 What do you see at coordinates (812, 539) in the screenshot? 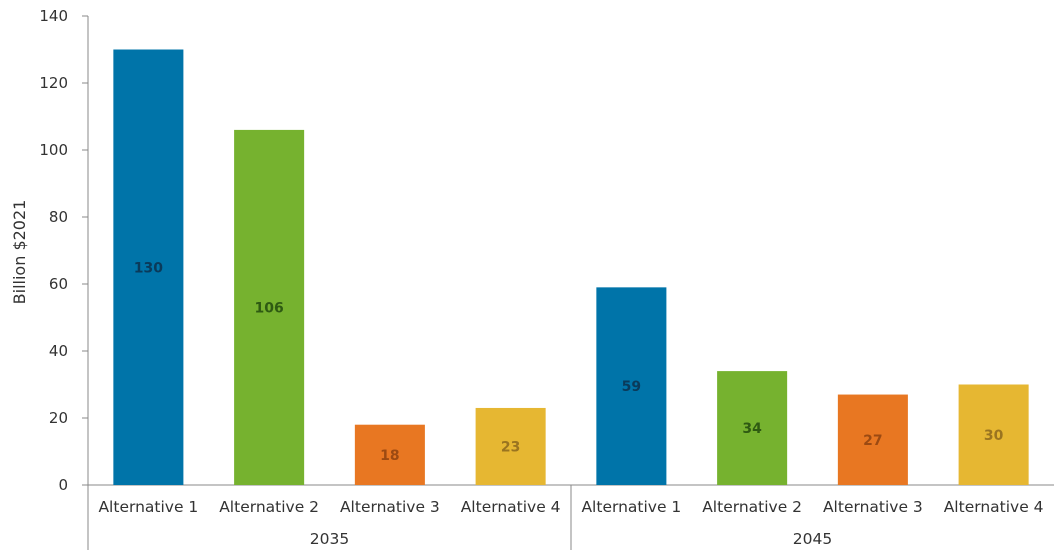
I see `group-label: 2045` at bounding box center [812, 539].